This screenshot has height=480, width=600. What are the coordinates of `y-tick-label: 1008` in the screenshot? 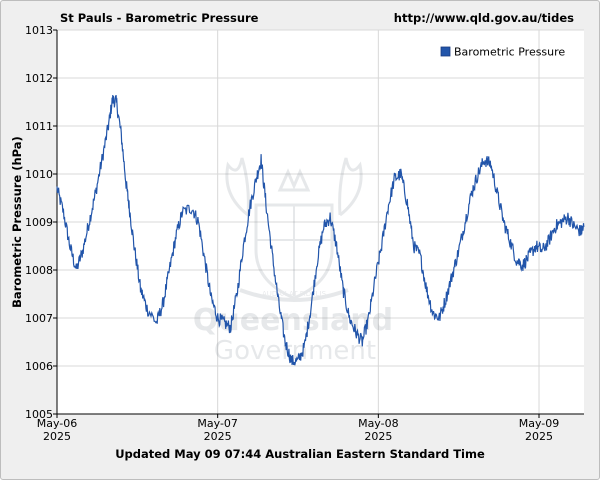 It's located at (39, 270).